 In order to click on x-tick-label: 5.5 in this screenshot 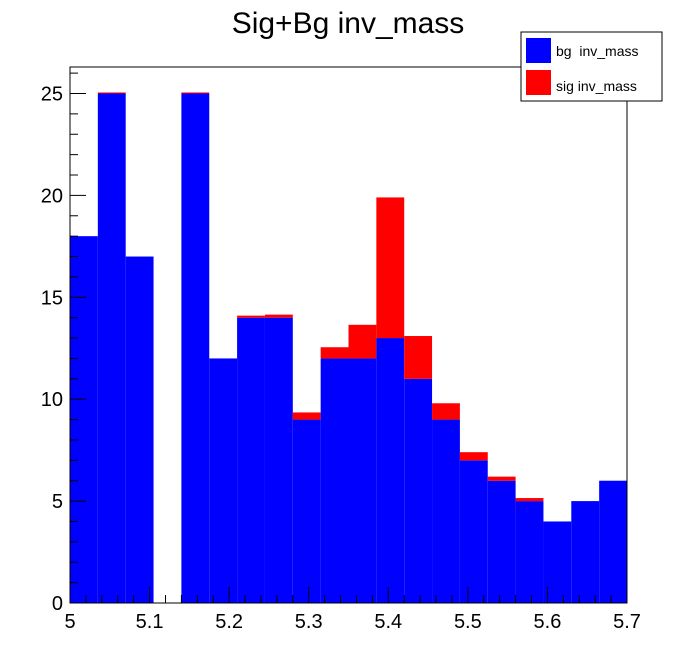, I will do `click(468, 622)`.